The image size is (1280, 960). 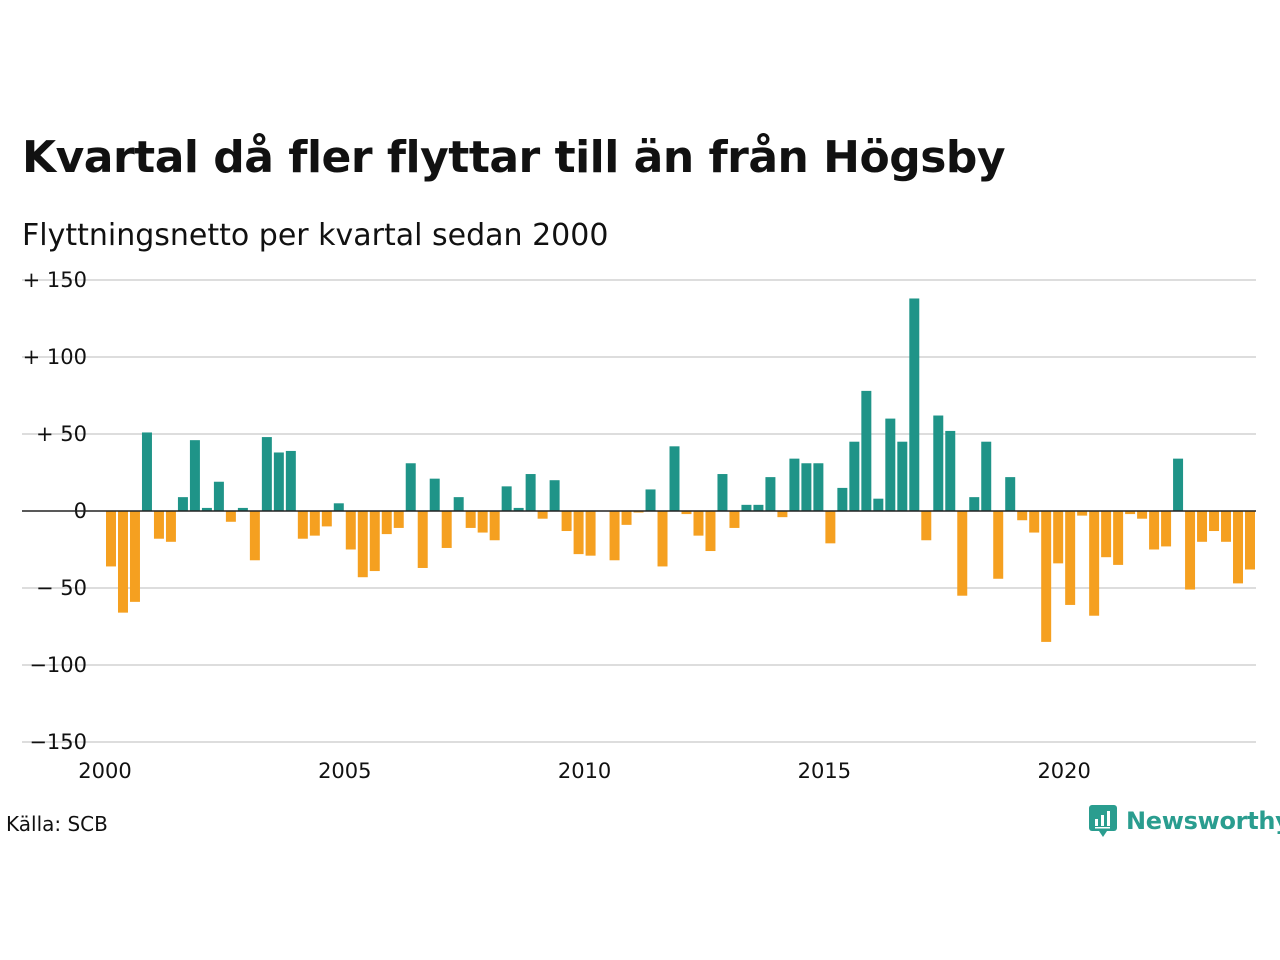 What do you see at coordinates (61, 434) in the screenshot?
I see `y-tick-label: + 50` at bounding box center [61, 434].